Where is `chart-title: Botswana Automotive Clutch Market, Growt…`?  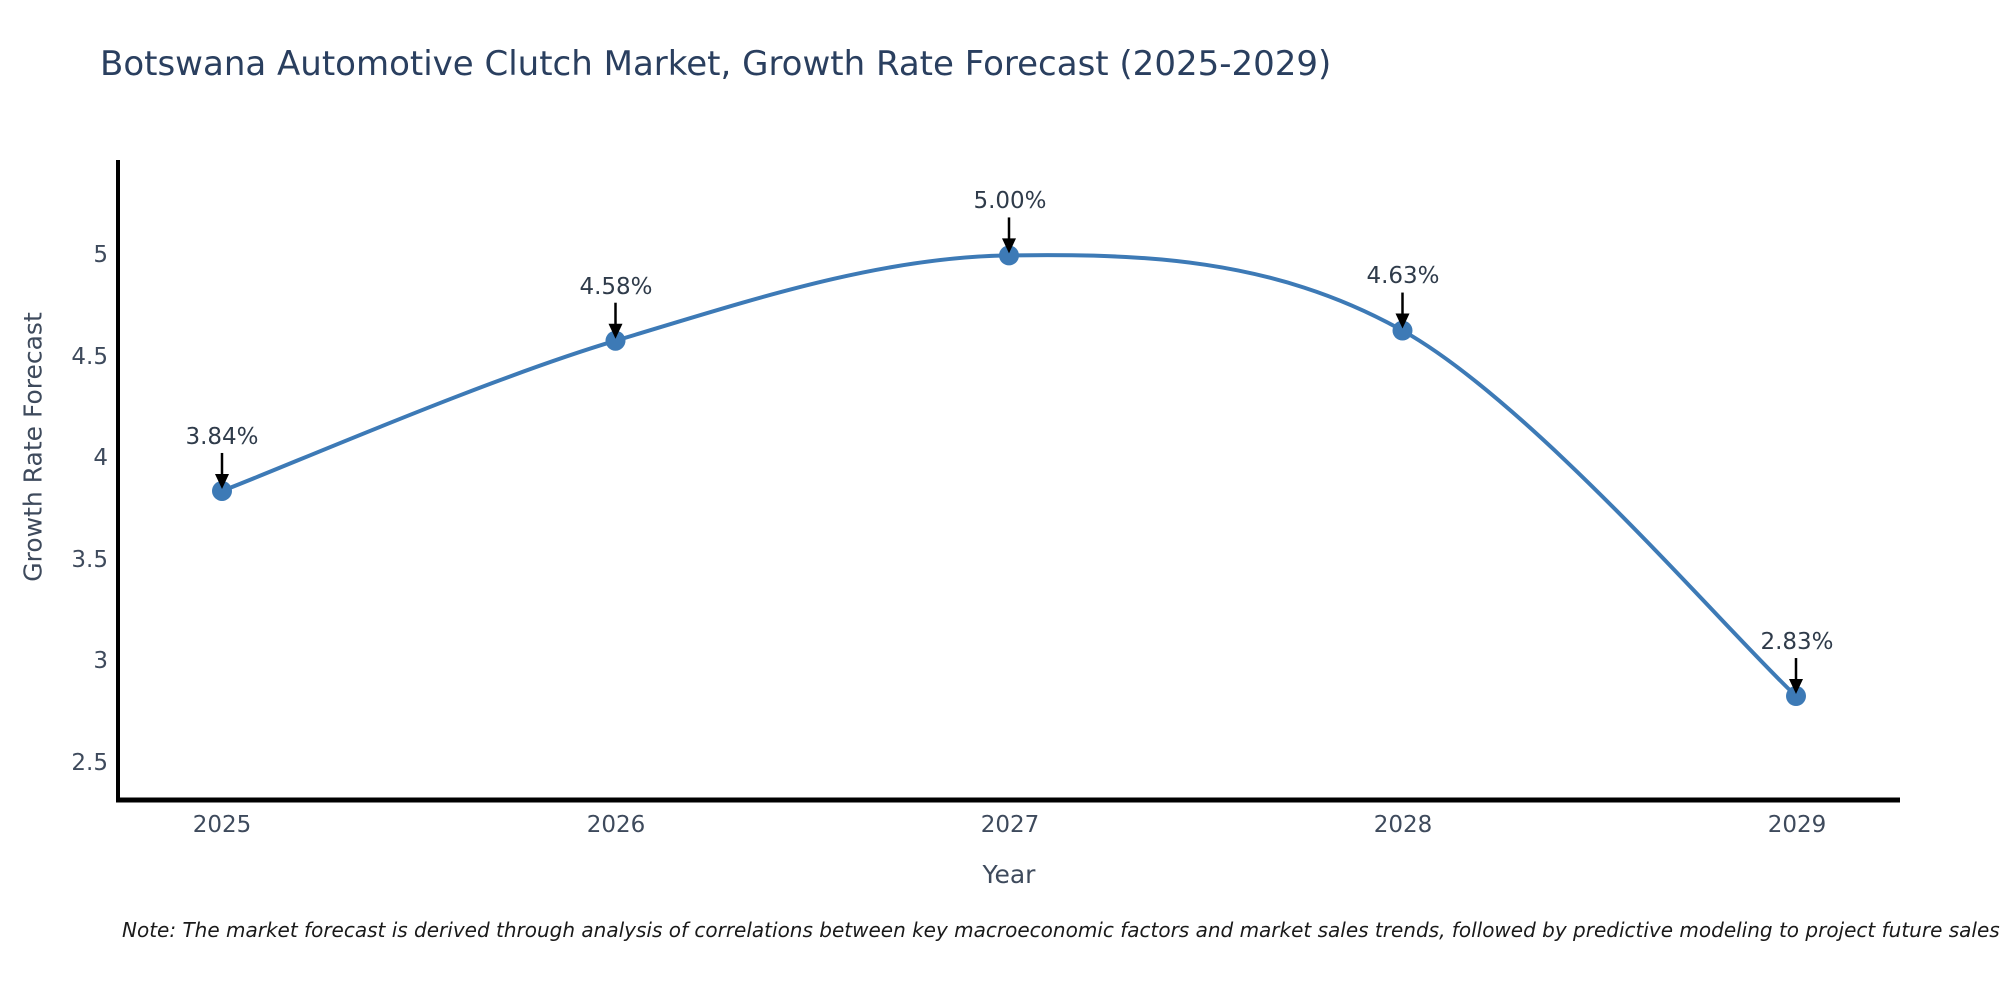 chart-title: Botswana Automotive Clutch Market, Growt… is located at coordinates (716, 64).